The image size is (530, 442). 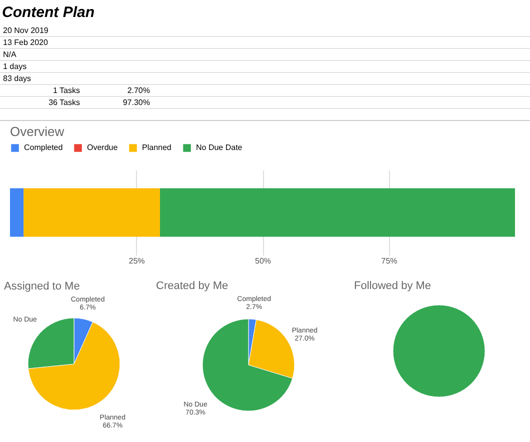 I want to click on chart-title: Followed by Me, so click(x=393, y=286).